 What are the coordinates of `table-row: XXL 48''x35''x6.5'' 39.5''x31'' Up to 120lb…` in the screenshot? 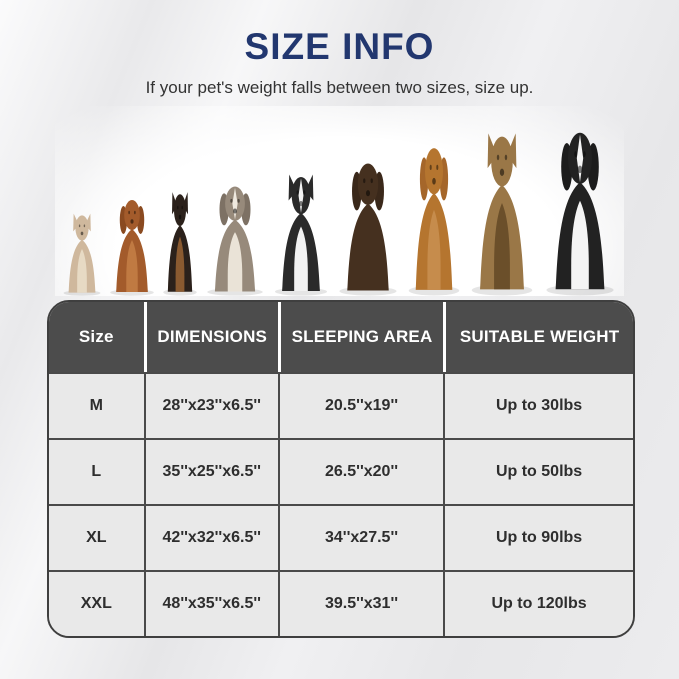 It's located at (341, 603).